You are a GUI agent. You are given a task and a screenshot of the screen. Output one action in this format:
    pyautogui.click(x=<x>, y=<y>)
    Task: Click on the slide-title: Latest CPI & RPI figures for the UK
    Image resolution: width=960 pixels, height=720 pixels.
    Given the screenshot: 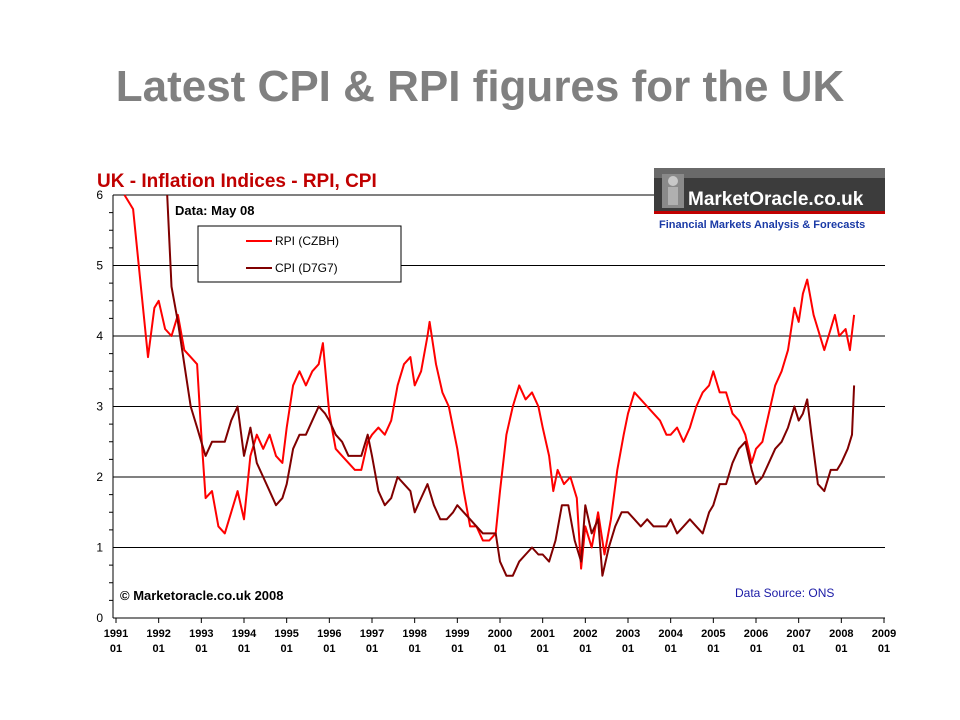 What is the action you would take?
    pyautogui.click(x=480, y=86)
    